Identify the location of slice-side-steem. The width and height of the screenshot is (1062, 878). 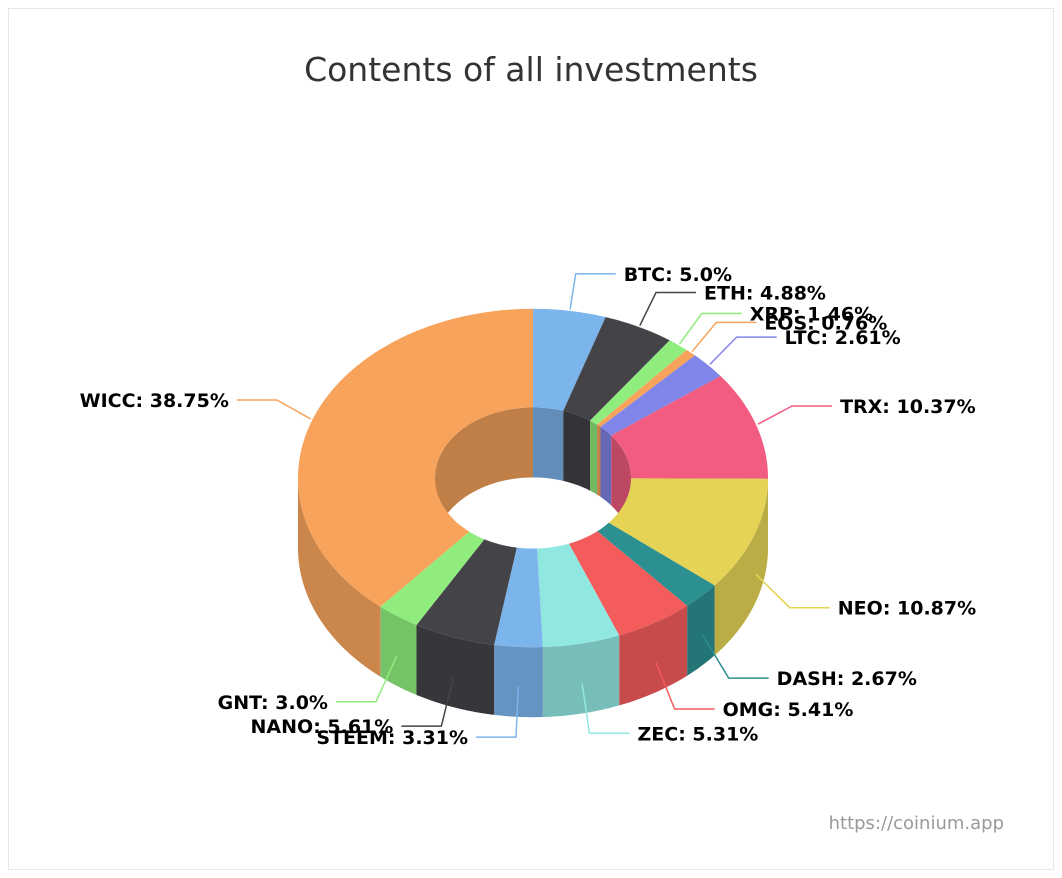
(518, 681).